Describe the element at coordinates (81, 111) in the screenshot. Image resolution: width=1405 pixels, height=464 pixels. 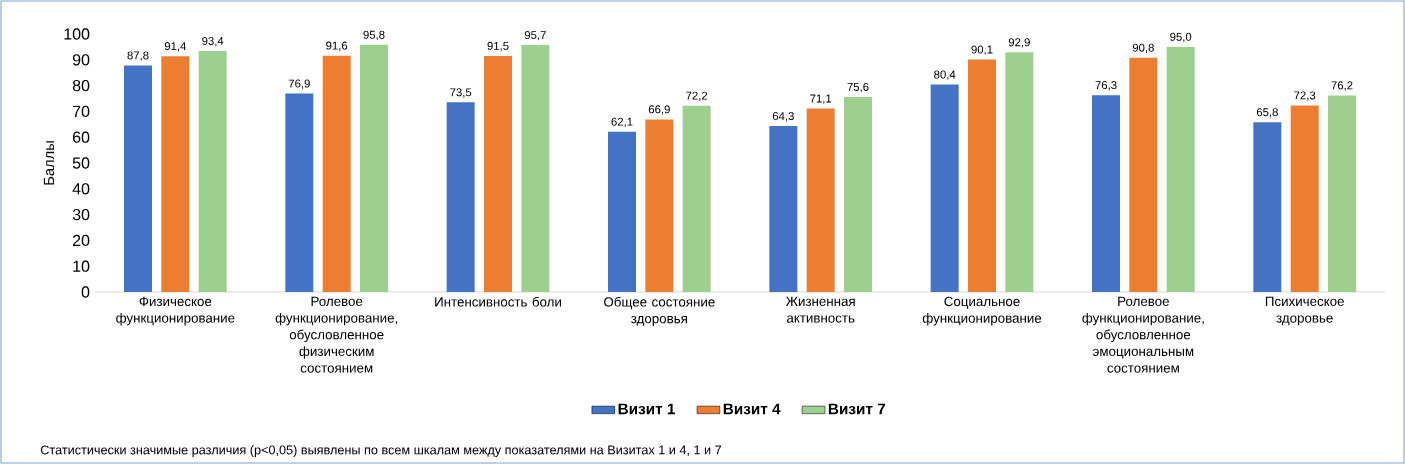
I see `y-tick-label: 70` at that location.